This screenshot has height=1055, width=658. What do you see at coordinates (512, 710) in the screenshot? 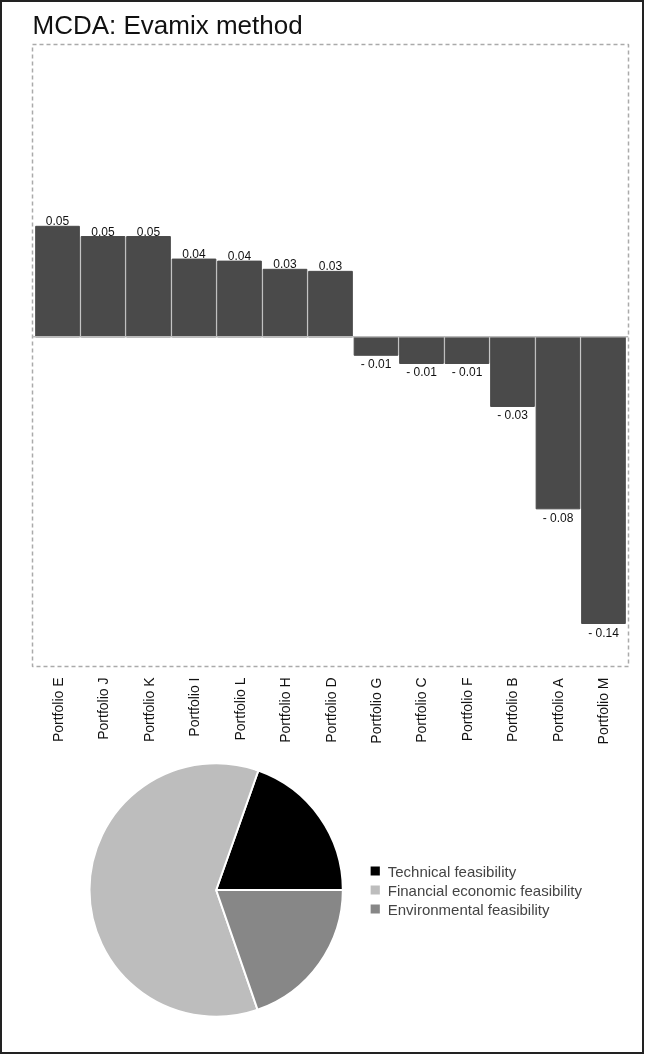
I see `x-tick-label: Portfolio B` at bounding box center [512, 710].